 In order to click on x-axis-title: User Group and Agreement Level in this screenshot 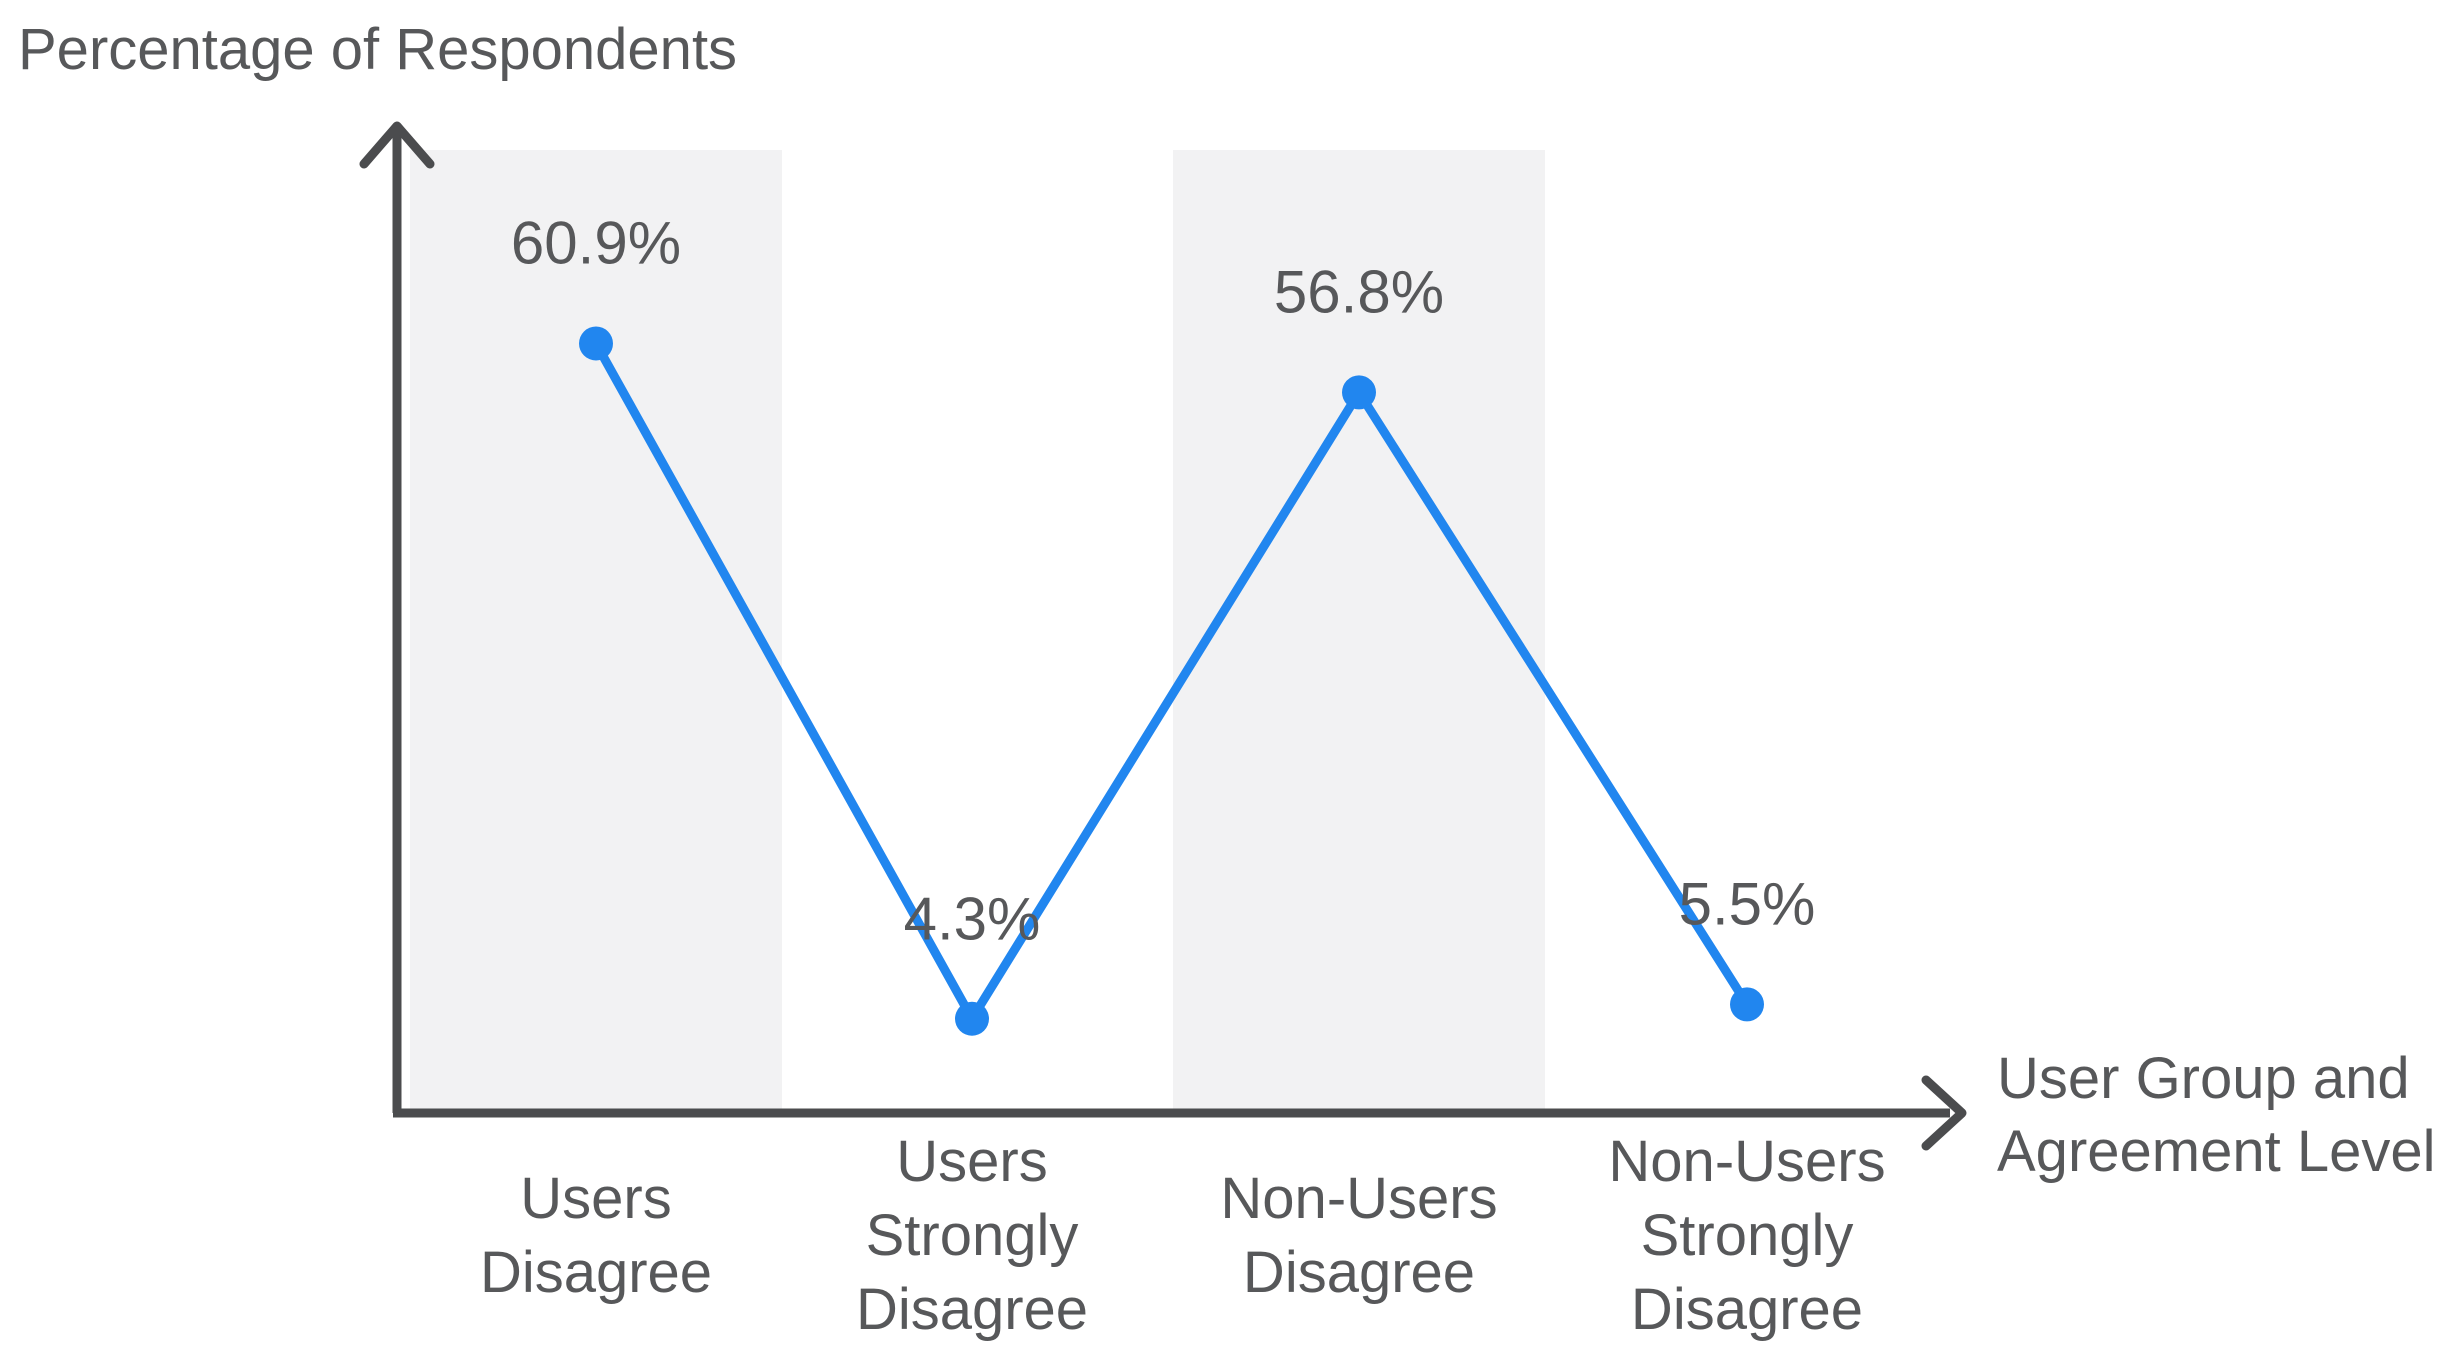, I will do `click(2216, 1115)`.